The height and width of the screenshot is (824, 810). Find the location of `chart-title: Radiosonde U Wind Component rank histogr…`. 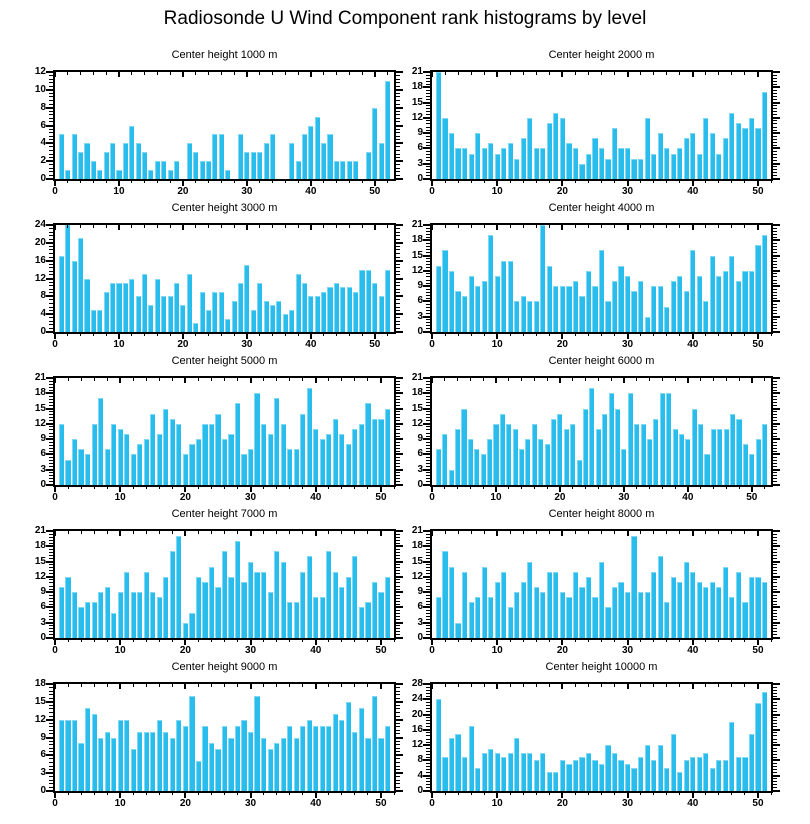

chart-title: Radiosonde U Wind Component rank histogr… is located at coordinates (405, 18).